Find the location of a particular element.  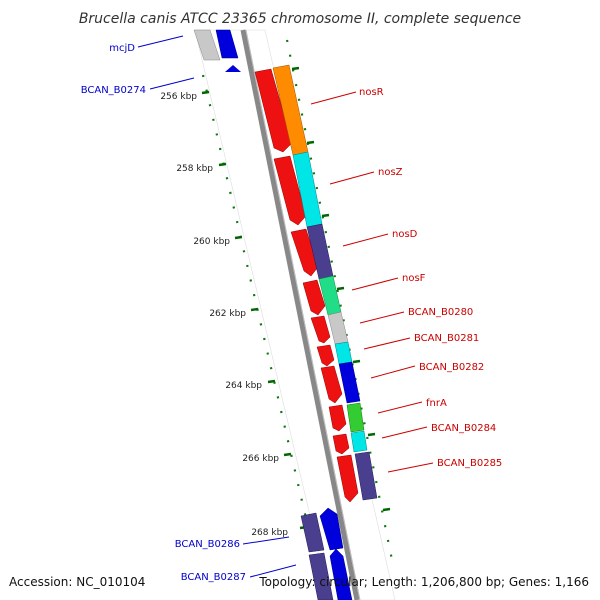

label-bcan-b0274: BCAN_B0274 is located at coordinates (113, 90).